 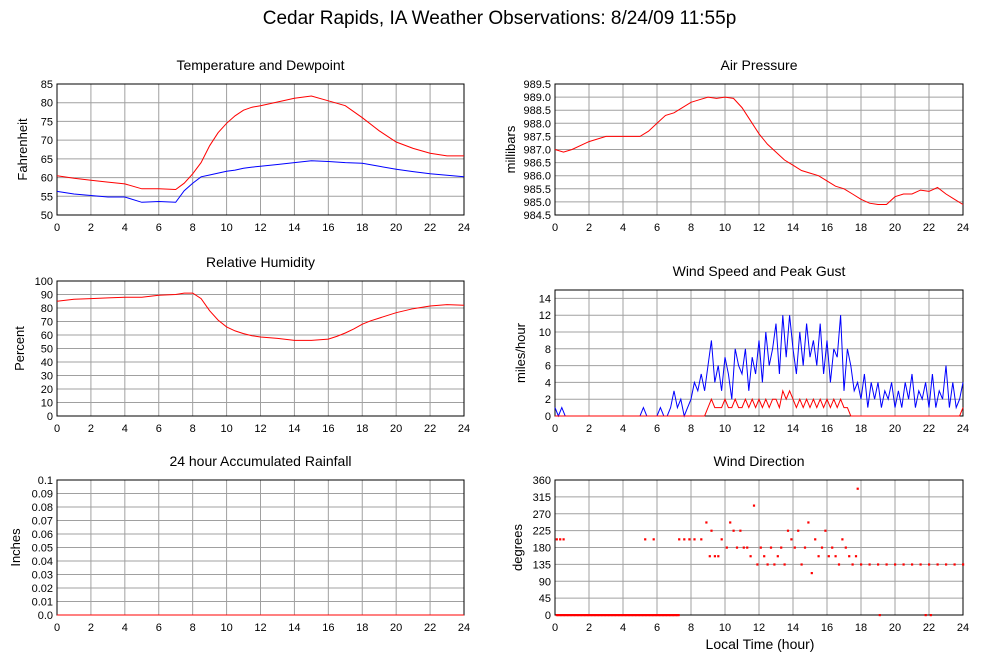 What do you see at coordinates (47, 85) in the screenshot?
I see `y-tick-label: 85` at bounding box center [47, 85].